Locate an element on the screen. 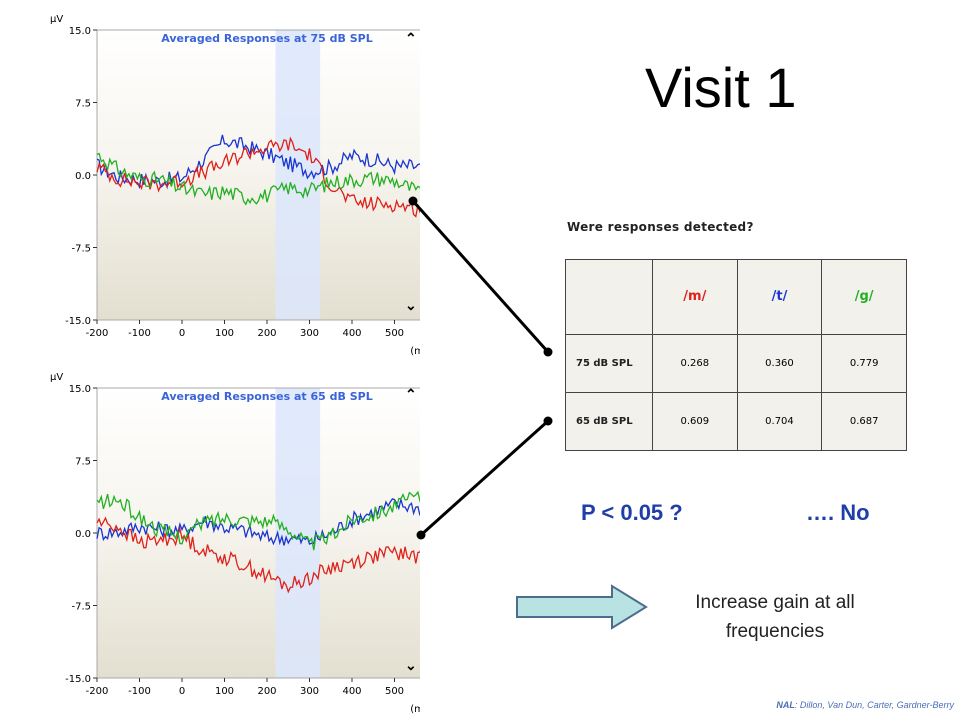 Image resolution: width=960 pixels, height=725 pixels. col-head-t: /t/ is located at coordinates (779, 297).